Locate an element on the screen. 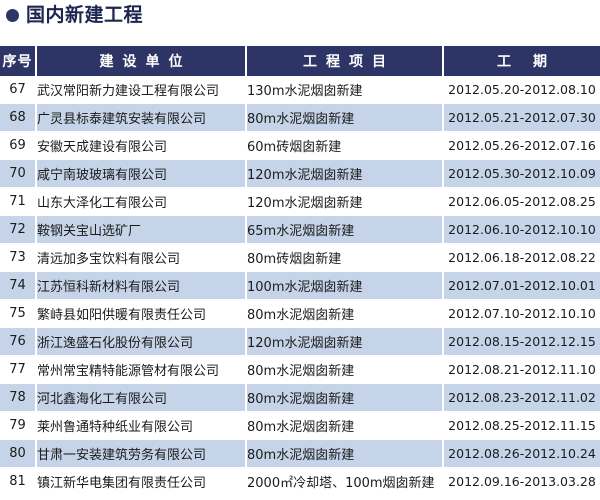  cell-seq: 77 is located at coordinates (18, 369).